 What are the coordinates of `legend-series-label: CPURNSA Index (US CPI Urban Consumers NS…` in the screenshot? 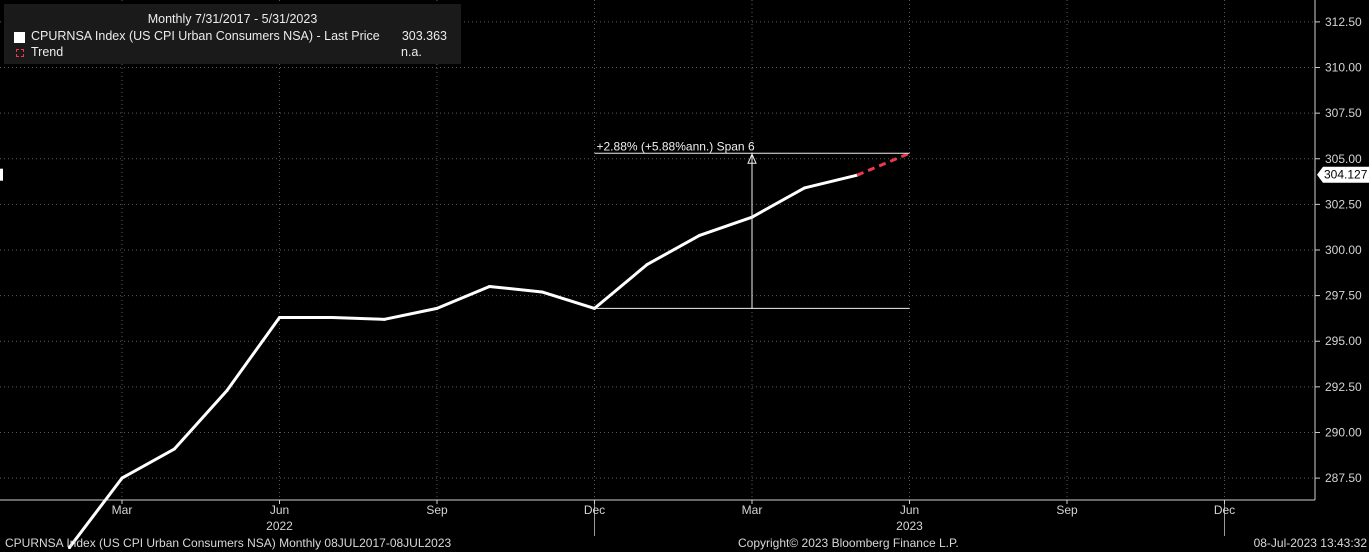 It's located at (205, 36).